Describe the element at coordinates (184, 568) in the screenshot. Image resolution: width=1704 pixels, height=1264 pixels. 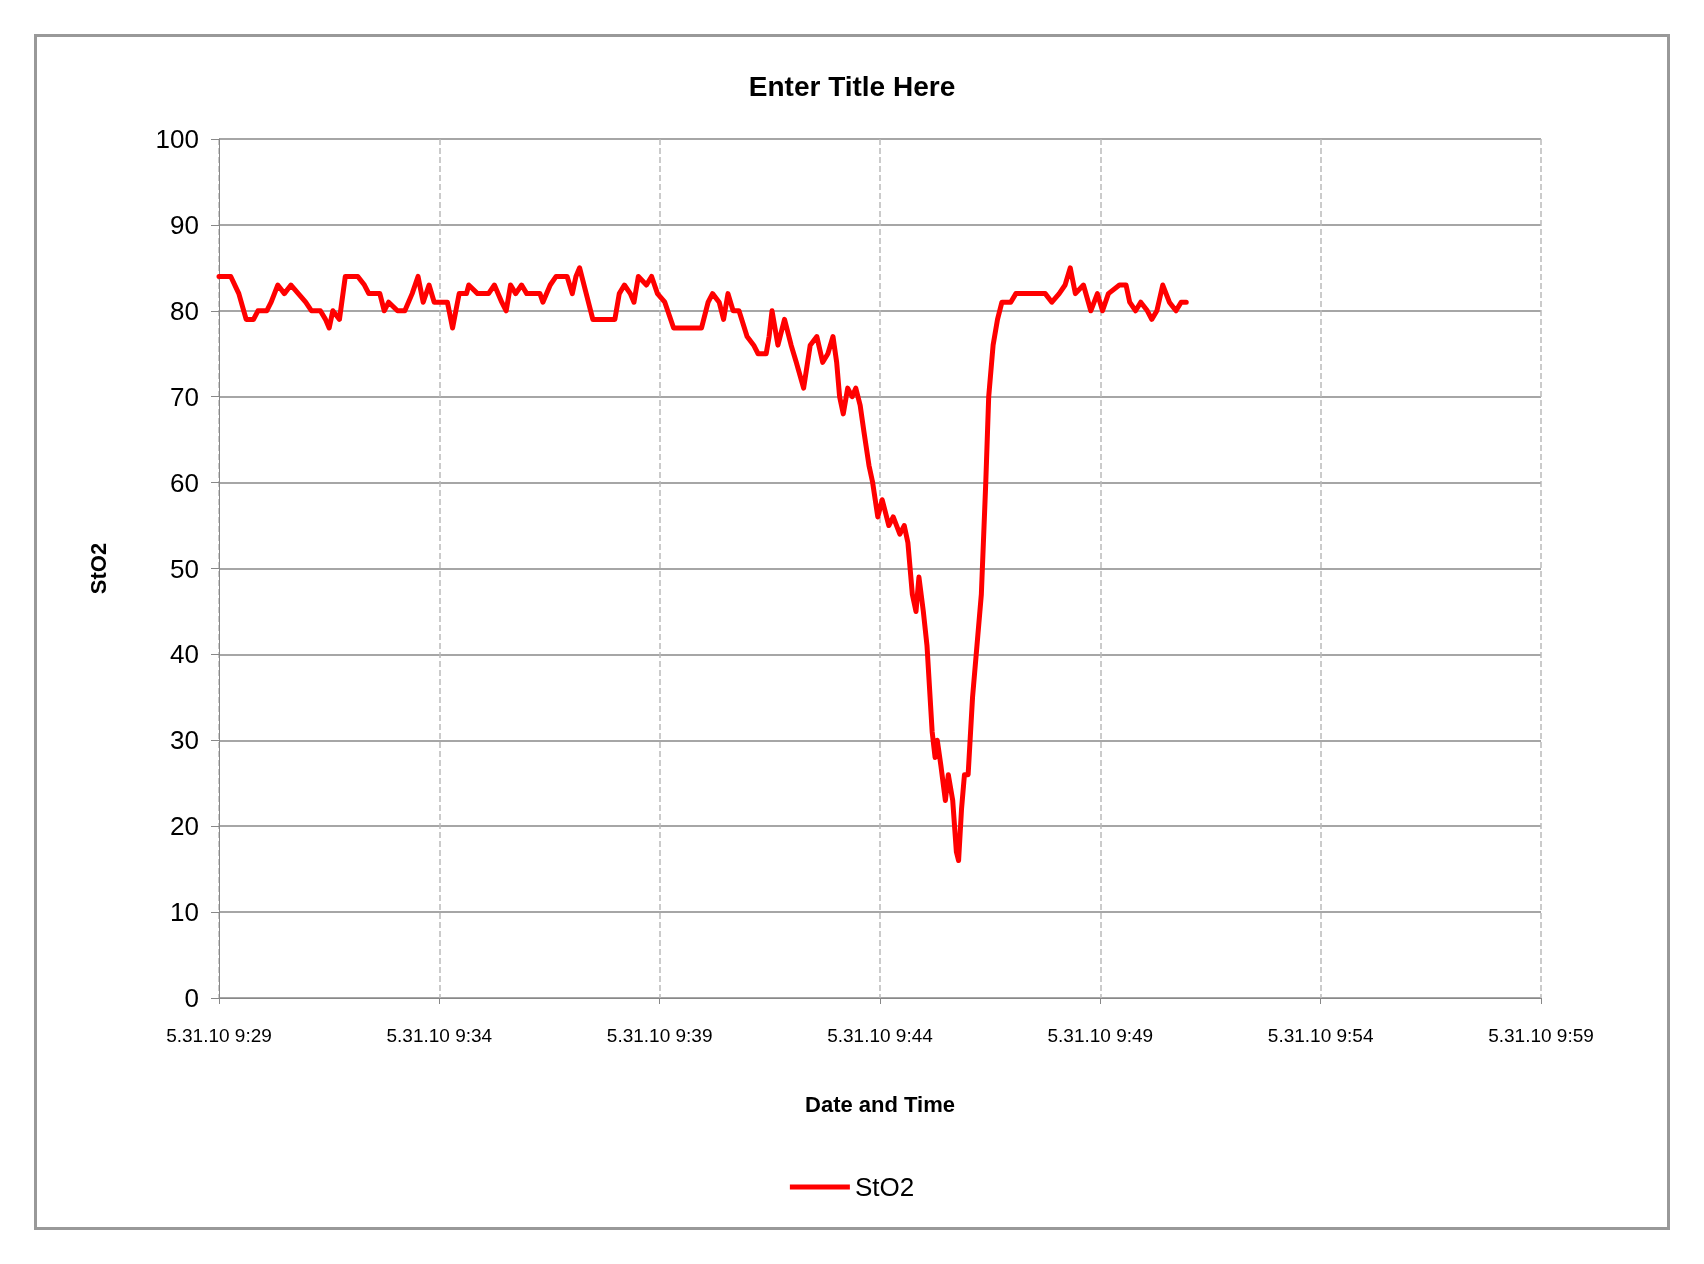
I see `y-tick-label: 50` at that location.